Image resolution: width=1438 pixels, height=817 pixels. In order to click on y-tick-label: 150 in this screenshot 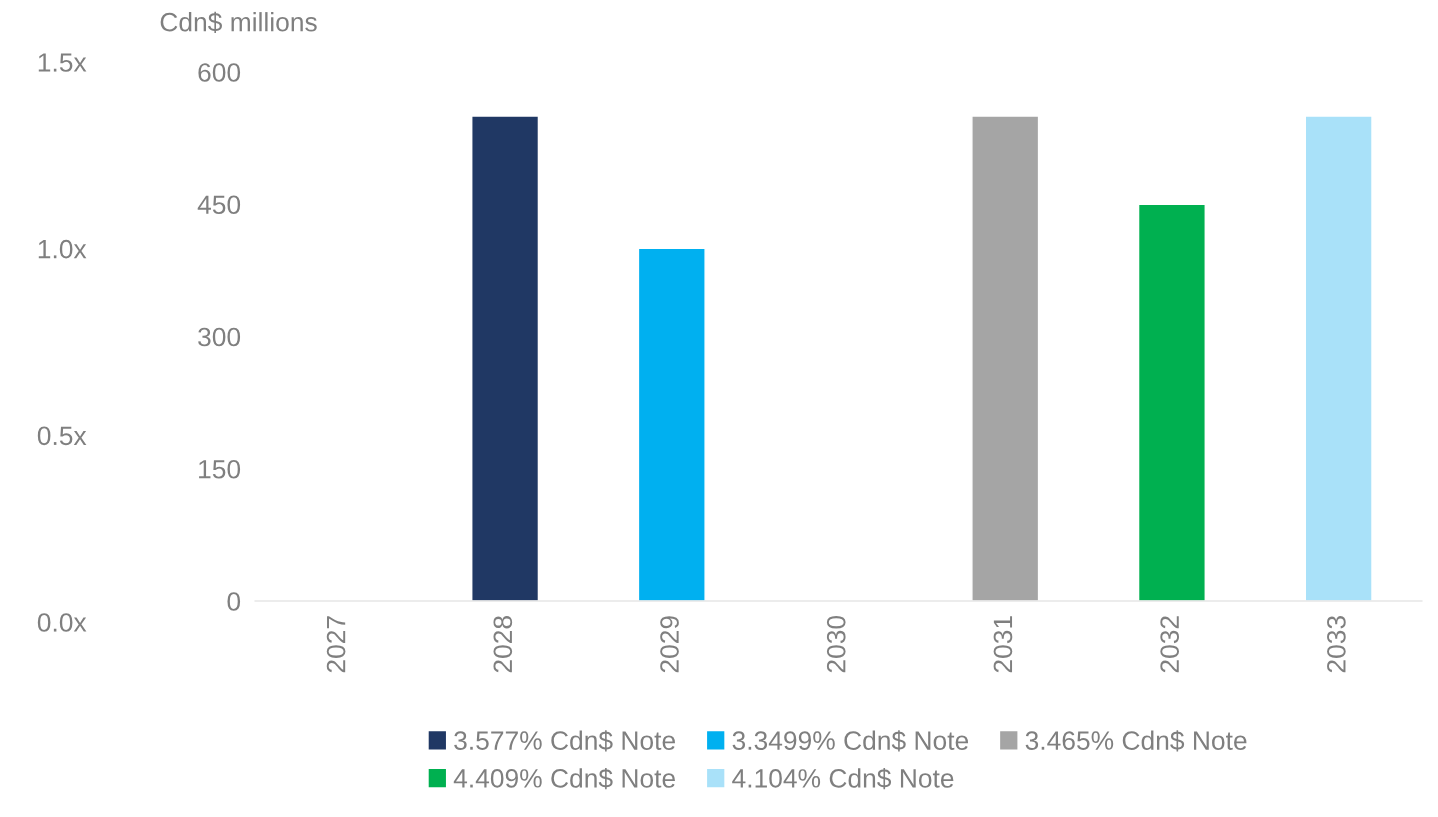, I will do `click(220, 469)`.